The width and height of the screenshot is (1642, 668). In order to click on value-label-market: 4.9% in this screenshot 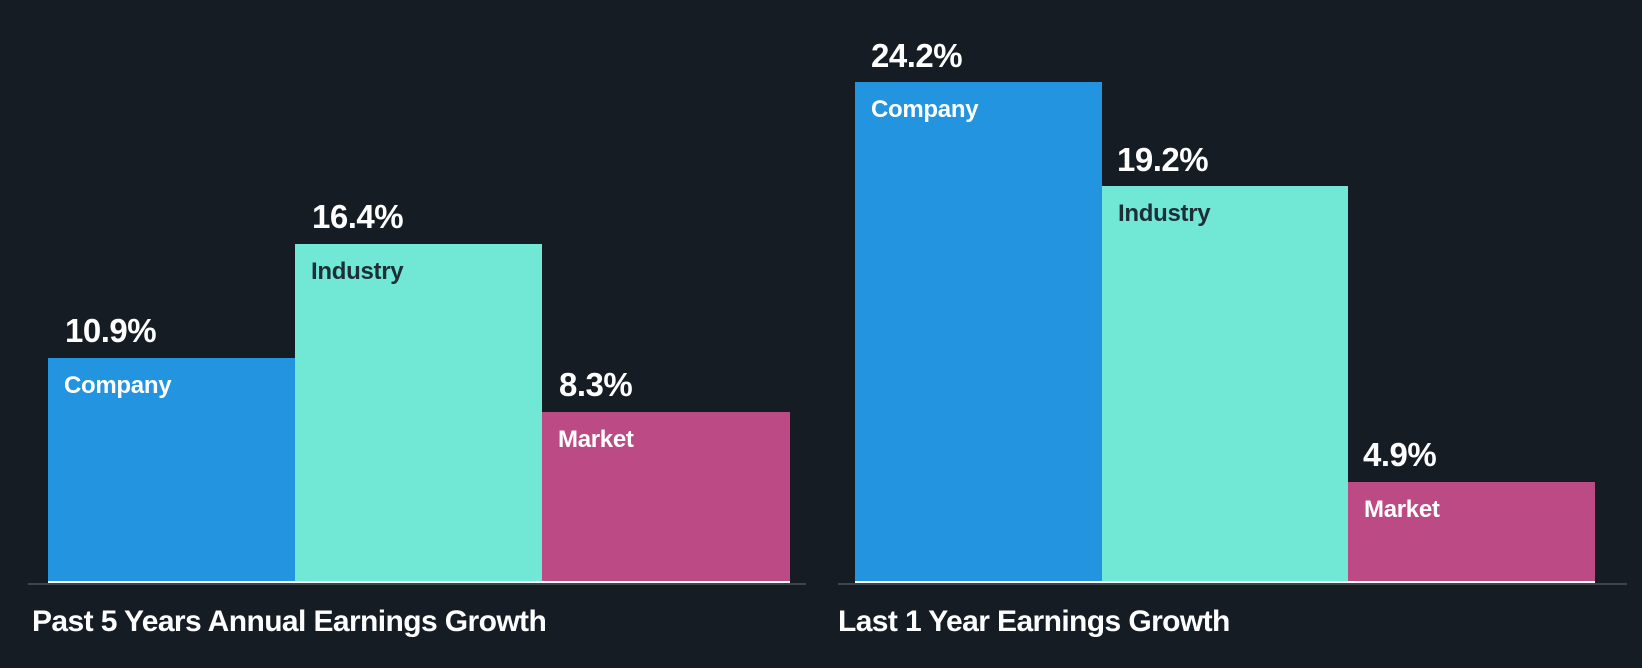, I will do `click(1400, 454)`.